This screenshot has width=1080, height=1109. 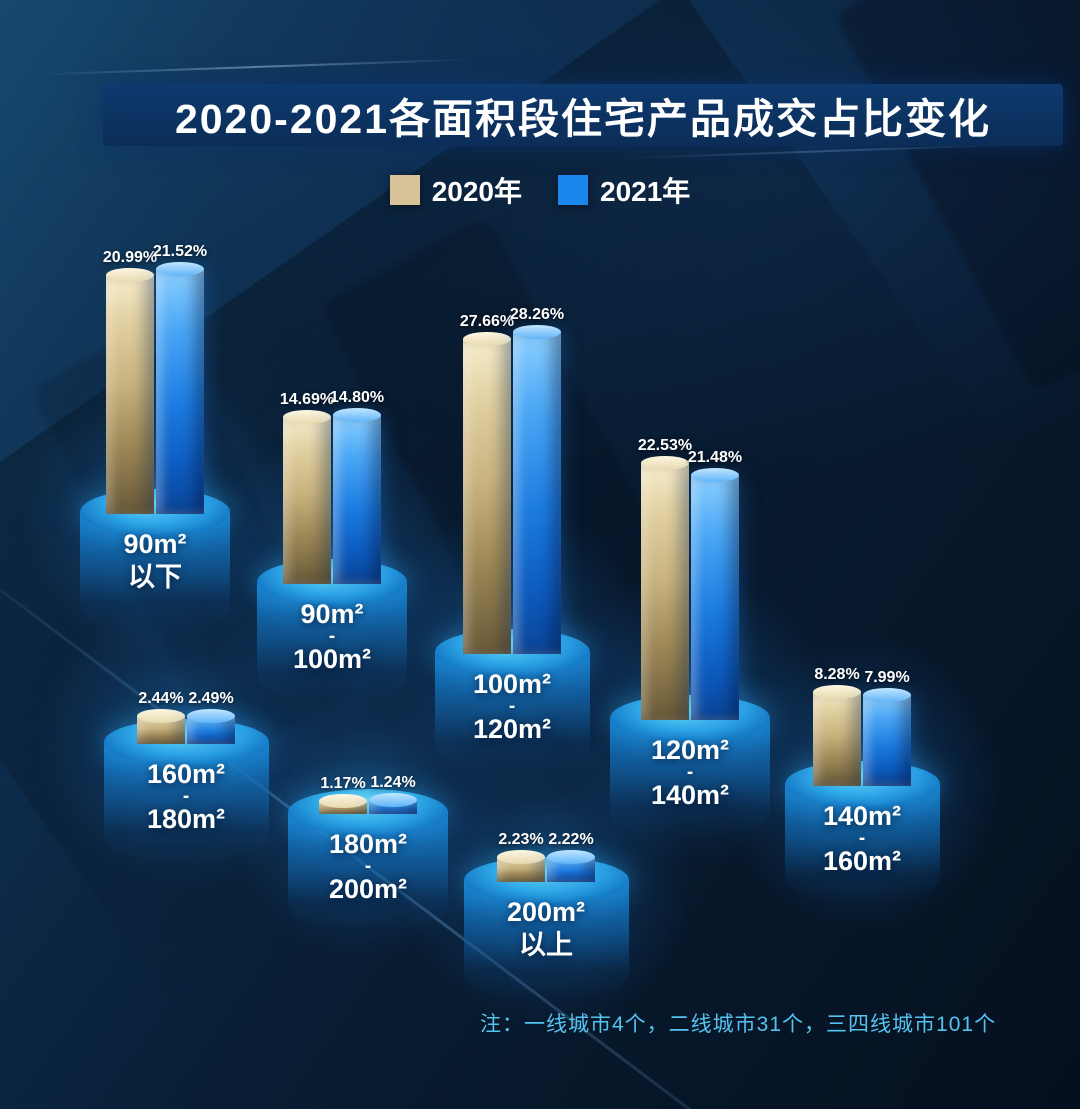 I want to click on chart-title: 2020-2021各面积段住宅产品成交占比变化, so click(x=583, y=119).